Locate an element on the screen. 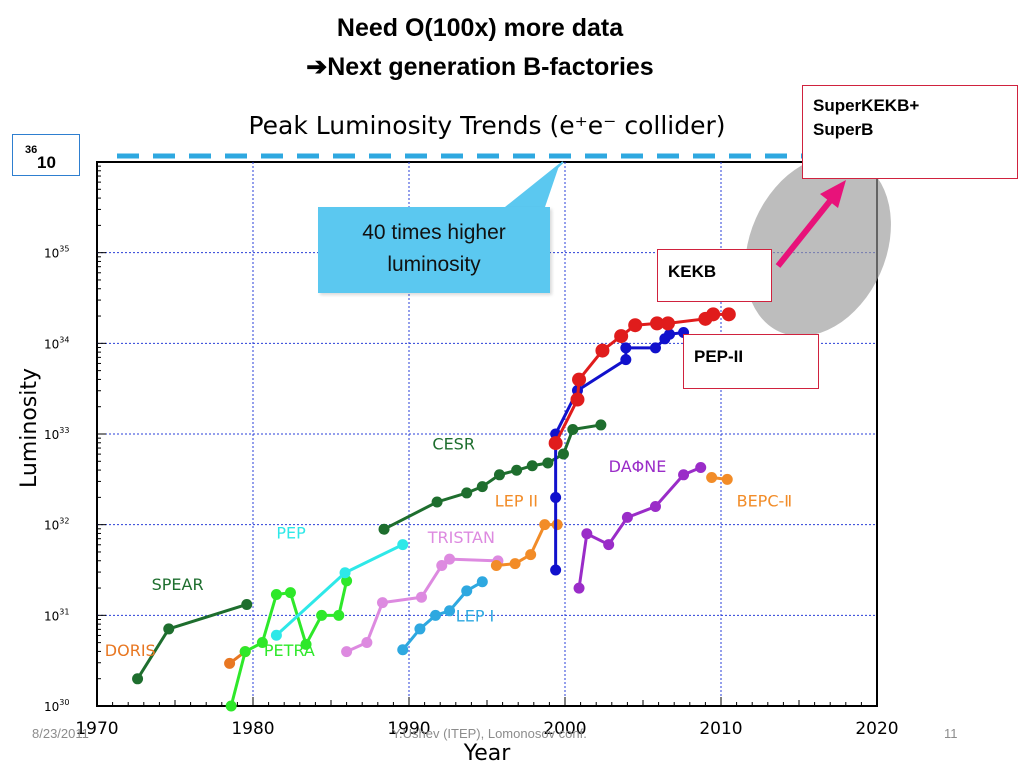  target-luminosity-box: 10 36 is located at coordinates (46, 155).